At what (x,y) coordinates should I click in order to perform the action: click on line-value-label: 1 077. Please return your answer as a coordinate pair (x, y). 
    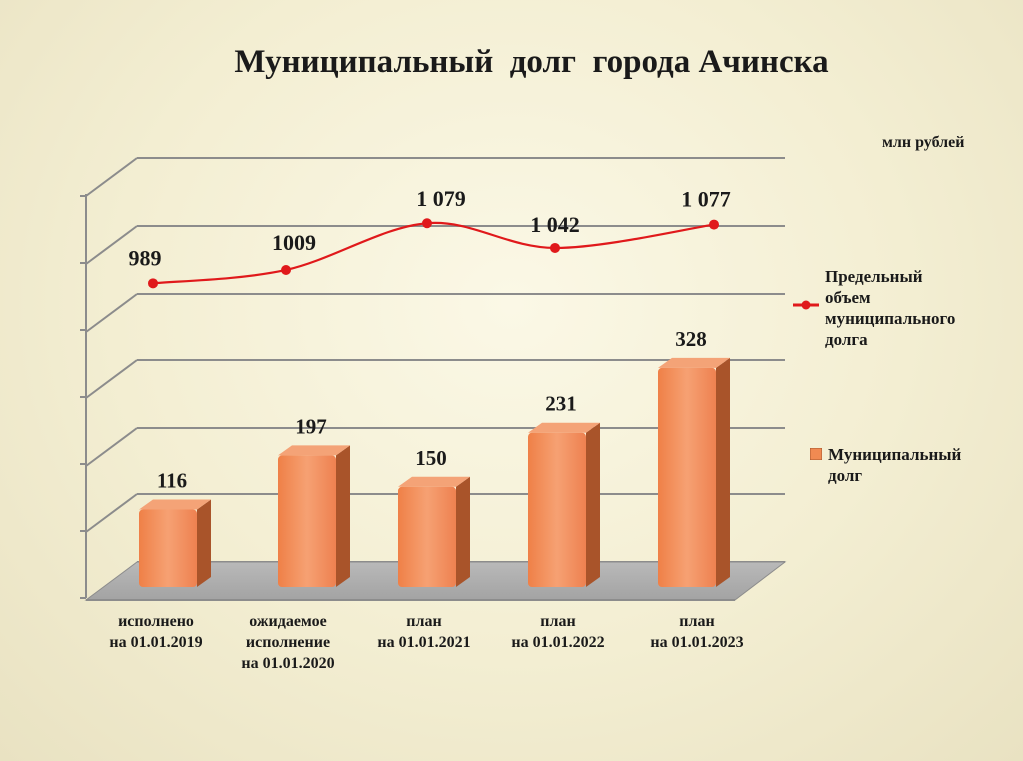
    Looking at the image, I should click on (706, 199).